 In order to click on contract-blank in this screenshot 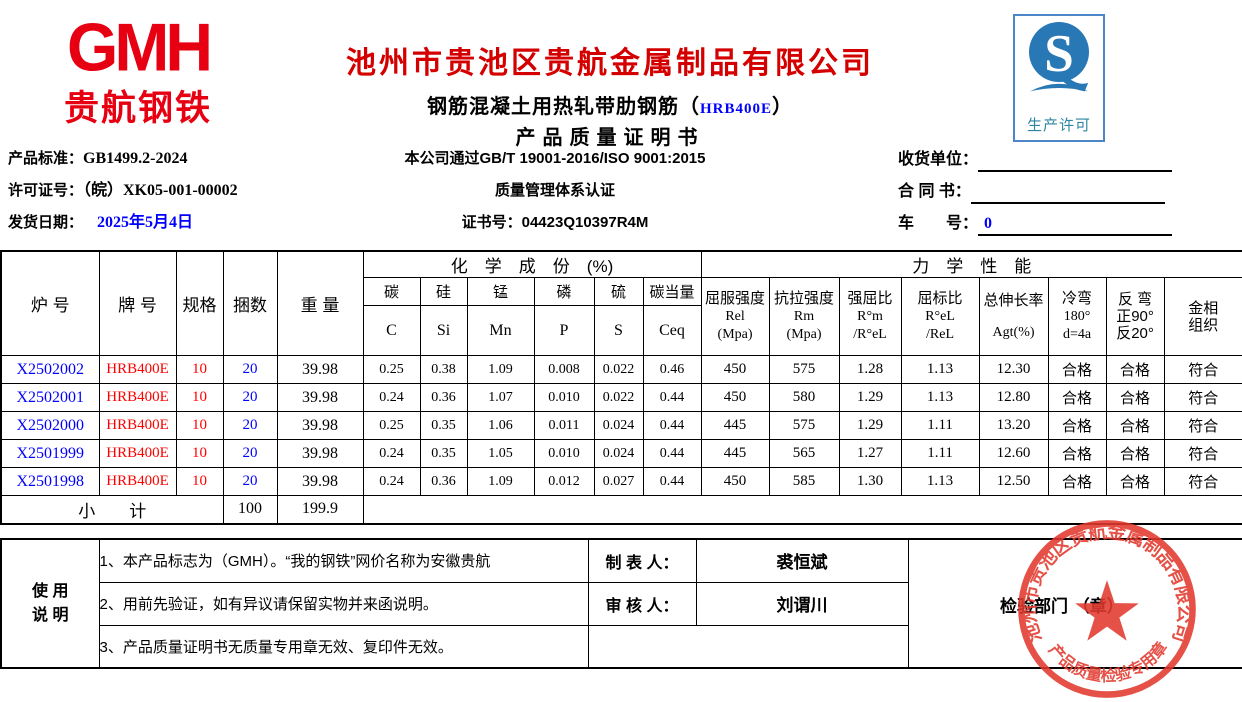, I will do `click(1067, 192)`.